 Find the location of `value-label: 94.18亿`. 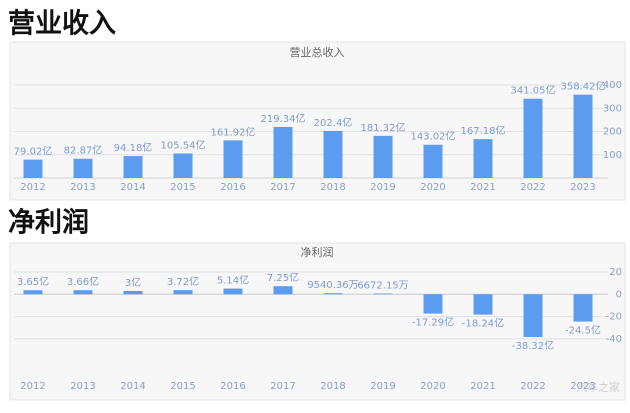

value-label: 94.18亿 is located at coordinates (133, 147).